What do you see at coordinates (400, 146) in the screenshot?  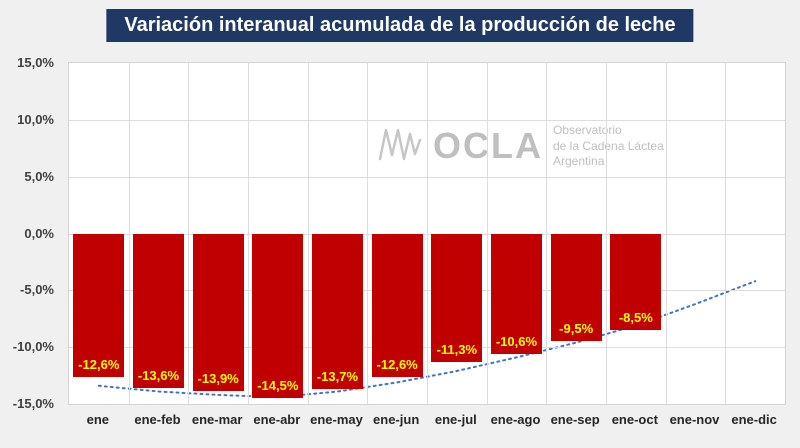 I see `ocla-wave-icon` at bounding box center [400, 146].